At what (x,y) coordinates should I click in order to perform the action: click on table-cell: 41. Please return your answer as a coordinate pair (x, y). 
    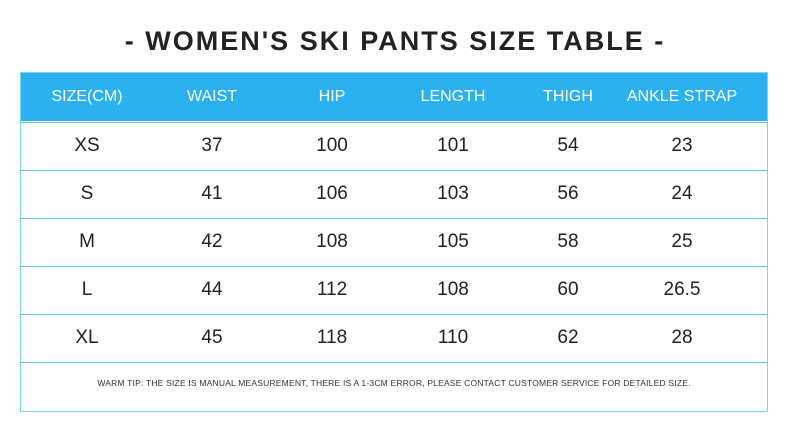
    Looking at the image, I should click on (212, 193).